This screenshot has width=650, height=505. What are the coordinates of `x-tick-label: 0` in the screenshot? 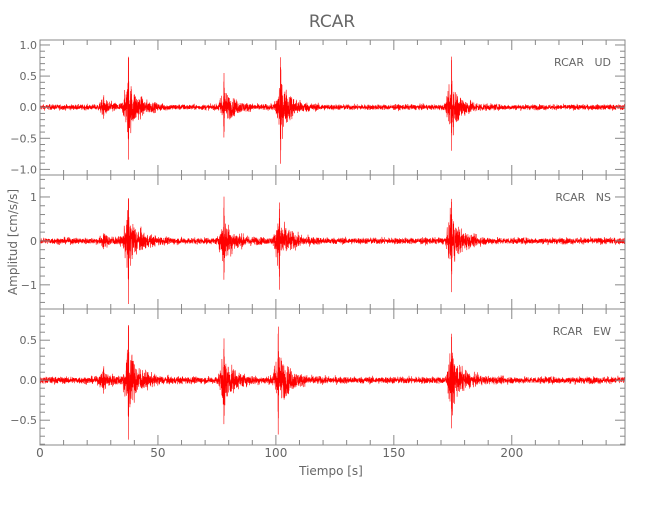 It's located at (40, 453).